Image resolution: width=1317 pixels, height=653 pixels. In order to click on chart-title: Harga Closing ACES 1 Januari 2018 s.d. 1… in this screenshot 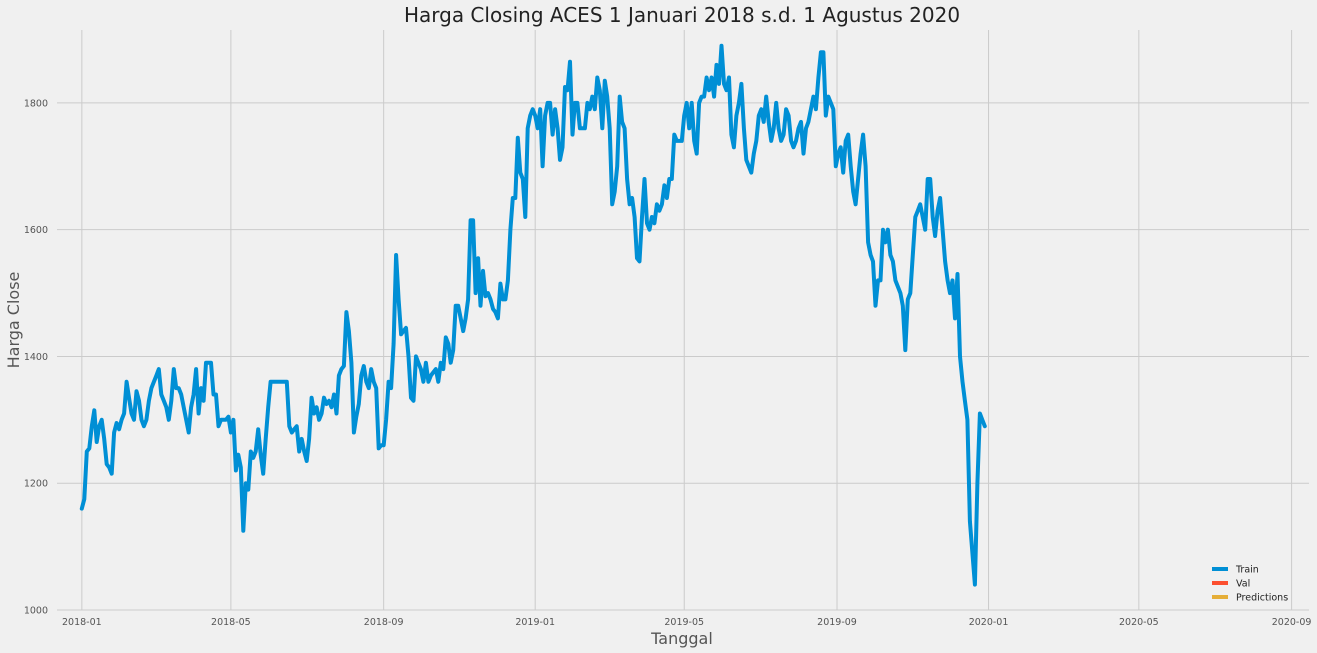, I will do `click(682, 15)`.